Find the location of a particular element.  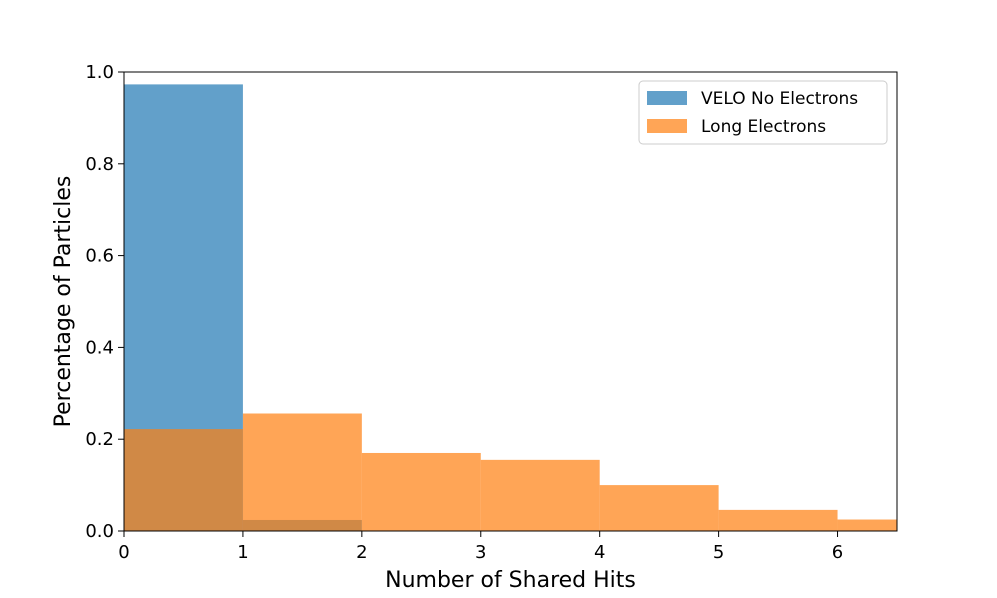

y-tick-label: 0.6 is located at coordinates (99, 256).